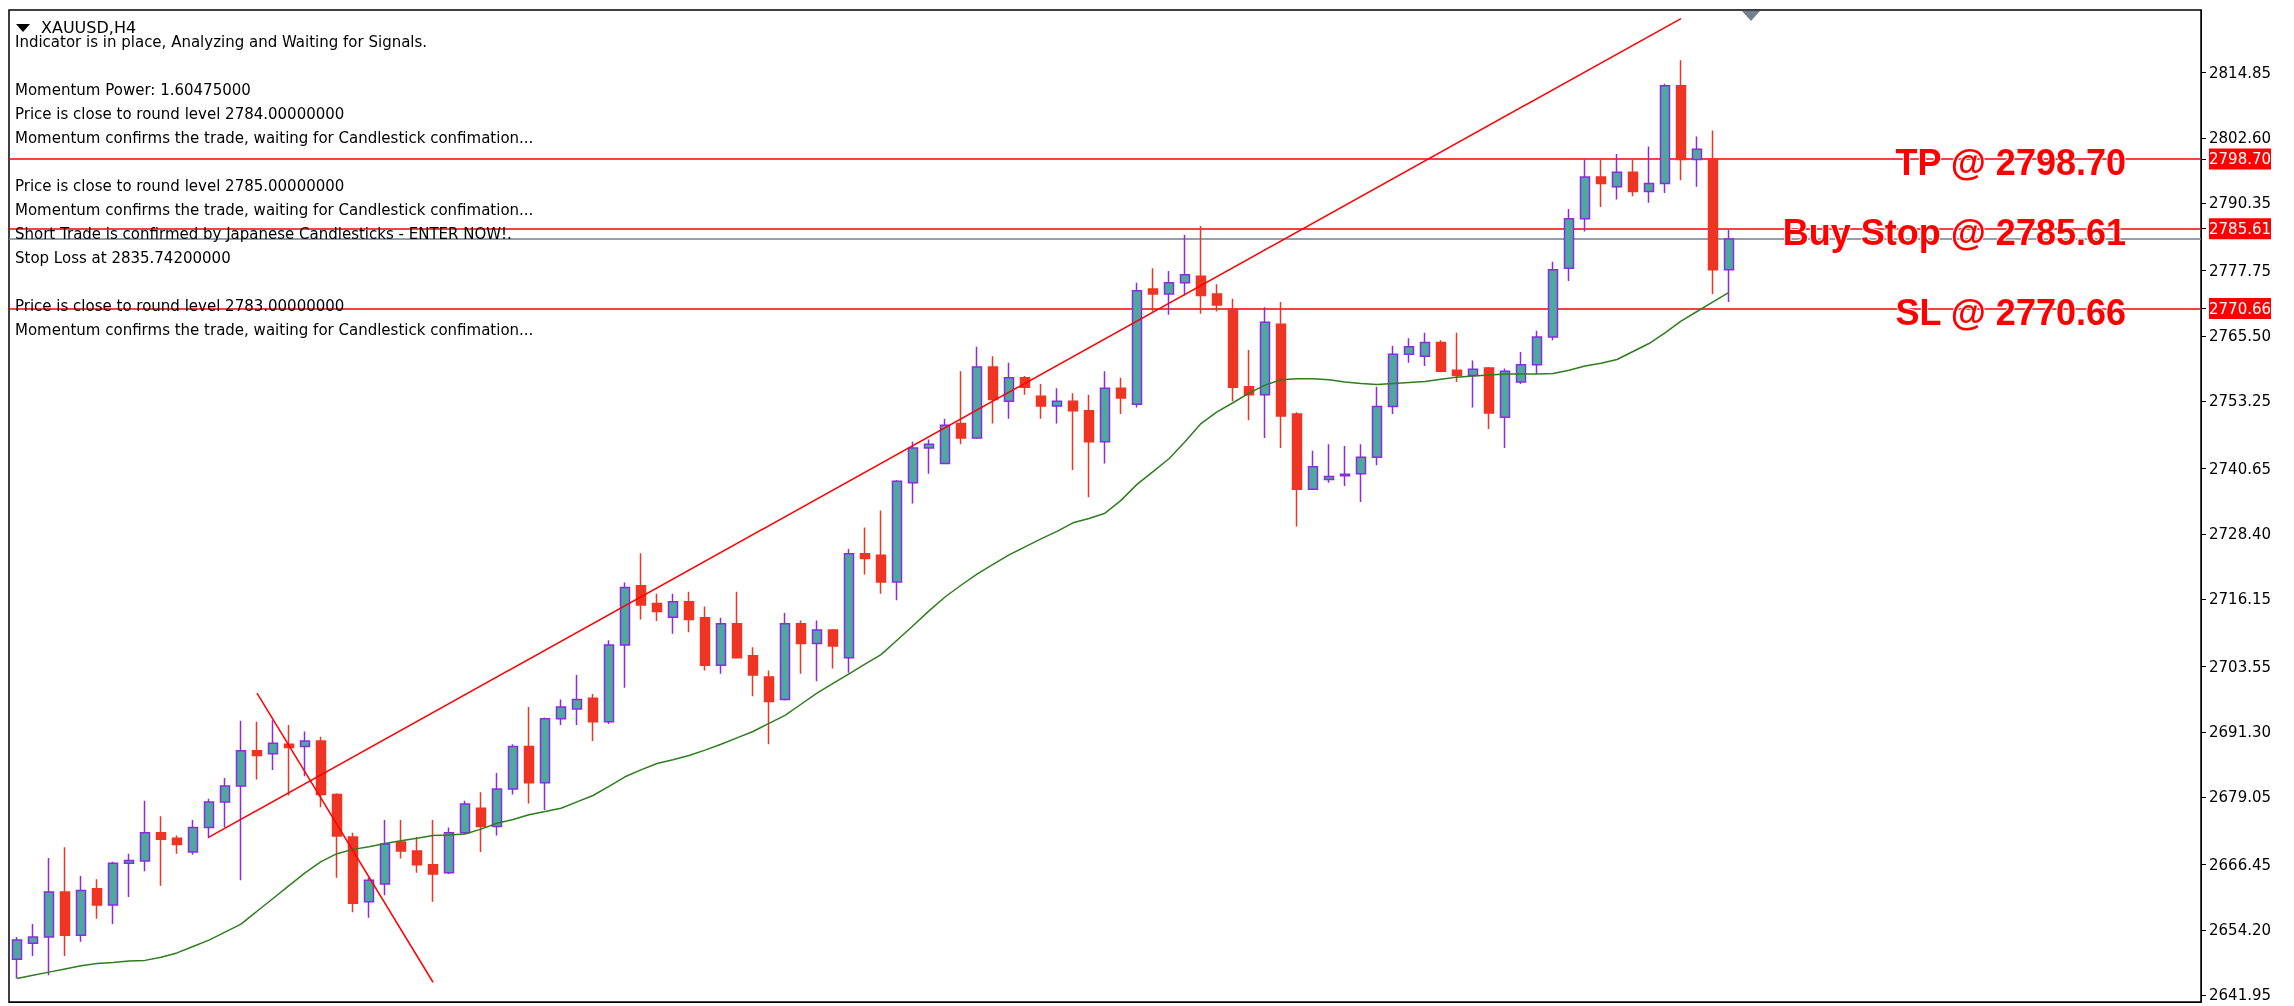 This screenshot has width=2294, height=1006. I want to click on y-tick-label: 2798.70, so click(2240, 158).